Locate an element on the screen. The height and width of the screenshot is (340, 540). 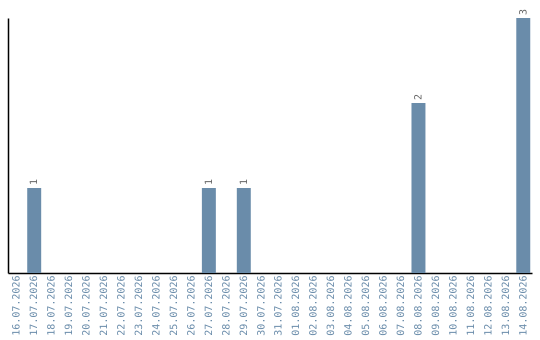
x-tick-label: 28.07.2026 is located at coordinates (226, 306).